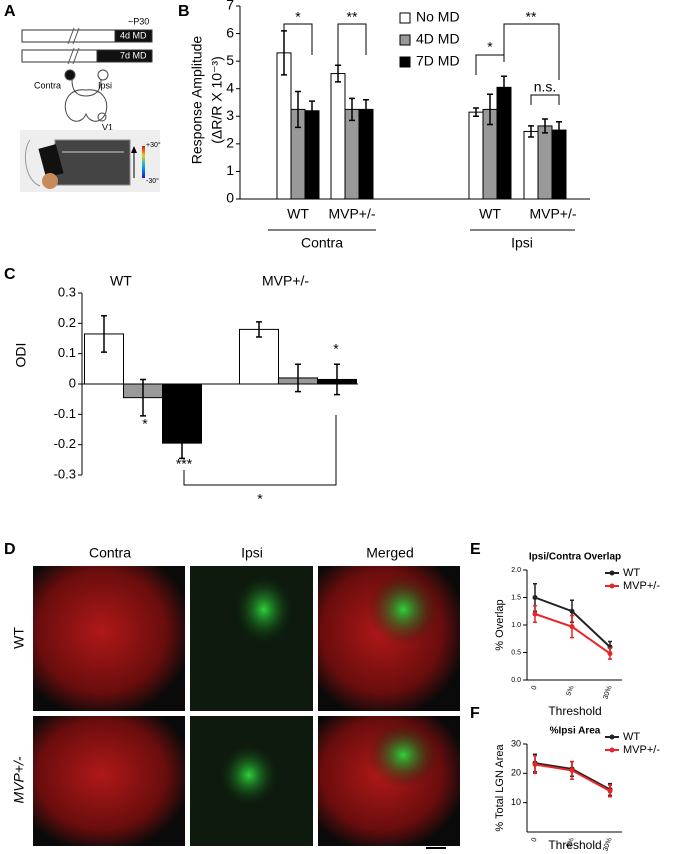  What do you see at coordinates (107, 127) in the screenshot?
I see `area-label: V1` at bounding box center [107, 127].